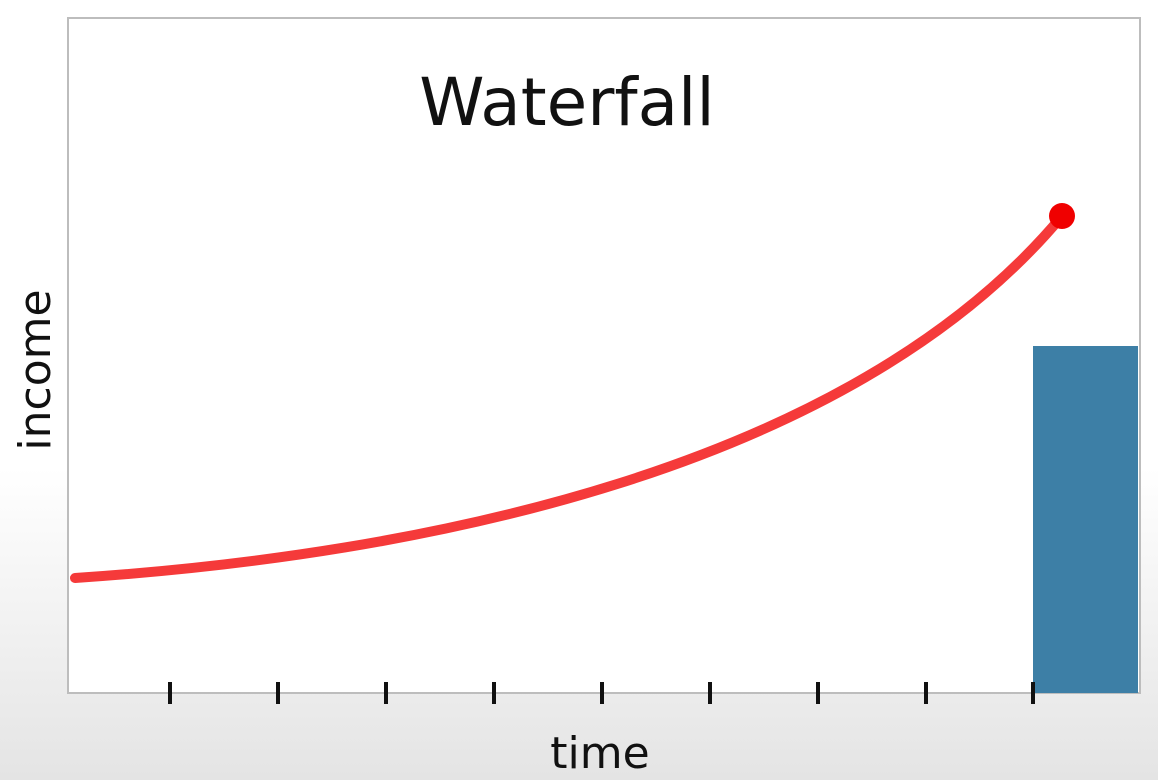 The image size is (1158, 780). Describe the element at coordinates (1085, 519) in the screenshot. I see `bar` at that location.